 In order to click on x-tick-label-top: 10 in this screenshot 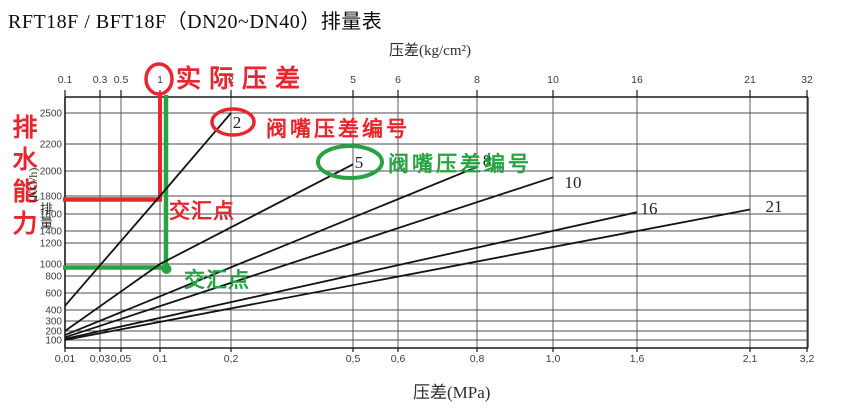, I will do `click(553, 80)`.